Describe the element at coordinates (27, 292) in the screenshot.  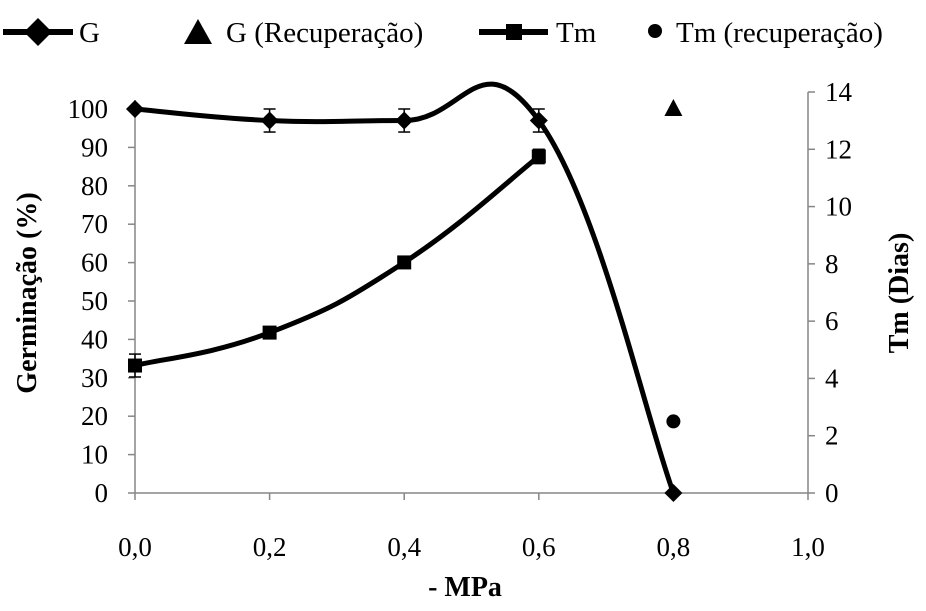
I see `left-y-axis-title: Germinação (%)` at that location.